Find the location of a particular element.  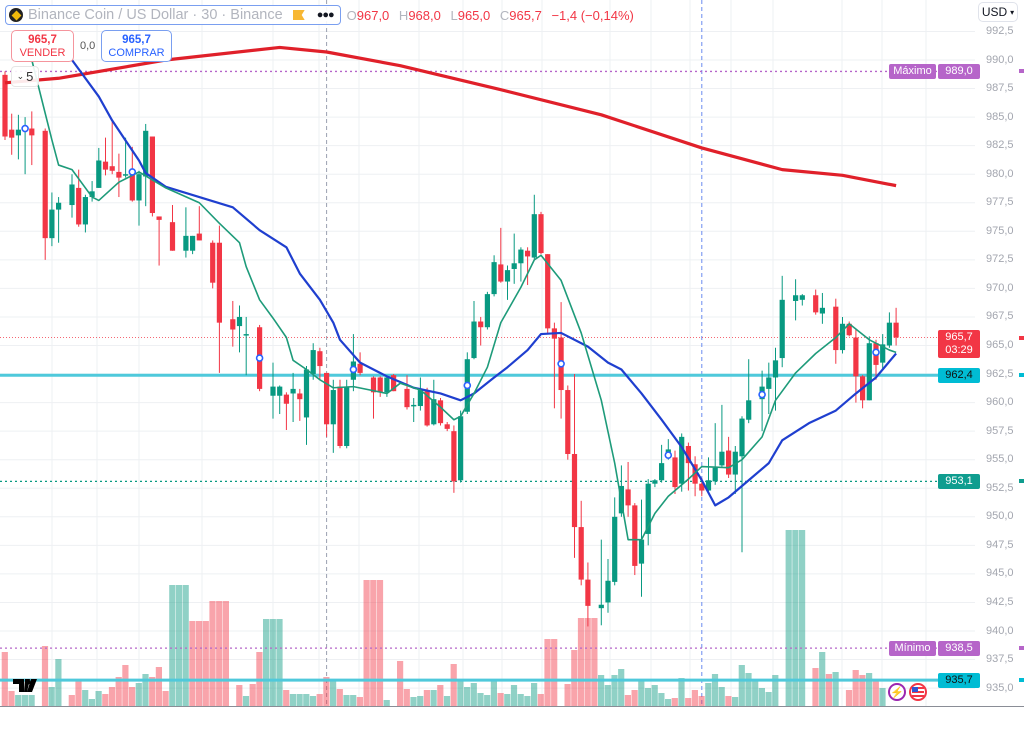

sell-button: 965,7 VENDER is located at coordinates (42, 46).